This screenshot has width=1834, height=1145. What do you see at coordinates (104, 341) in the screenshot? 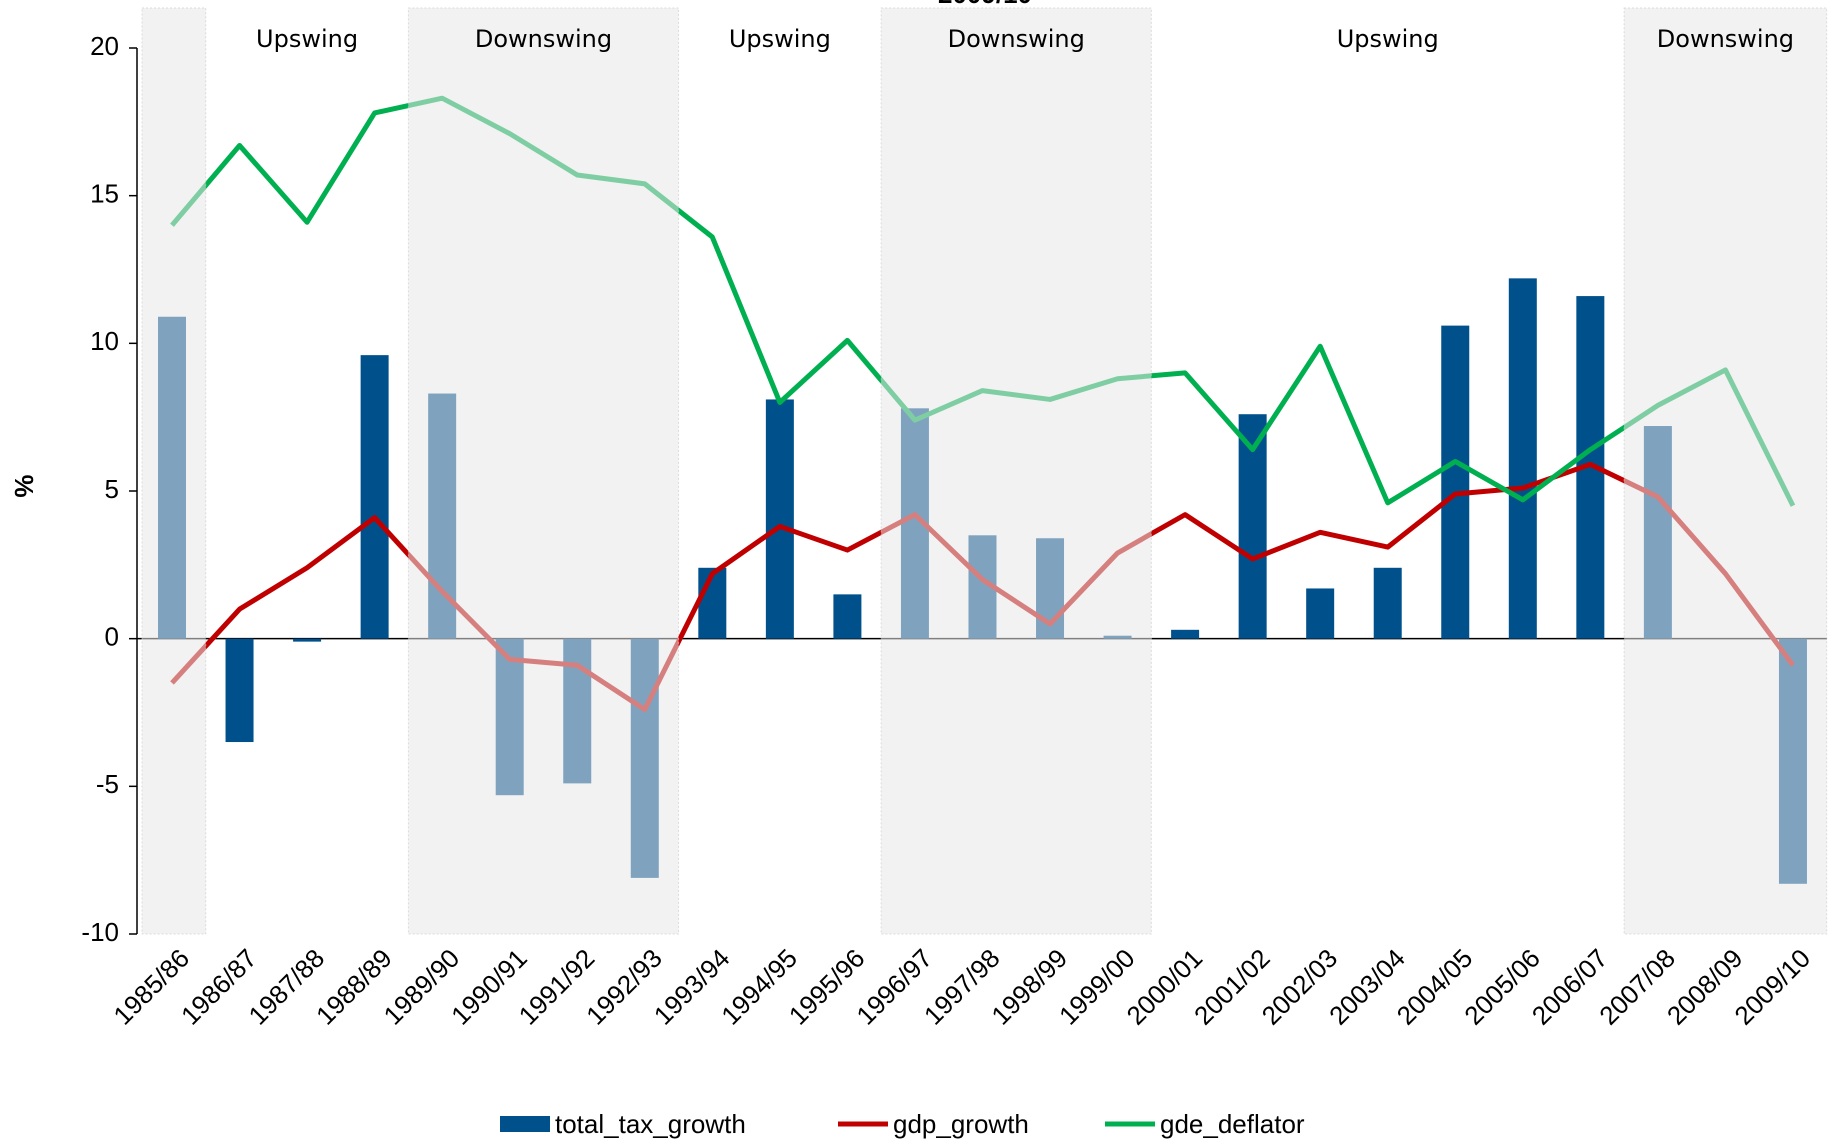
I see `y-tick-label: 10` at bounding box center [104, 341].